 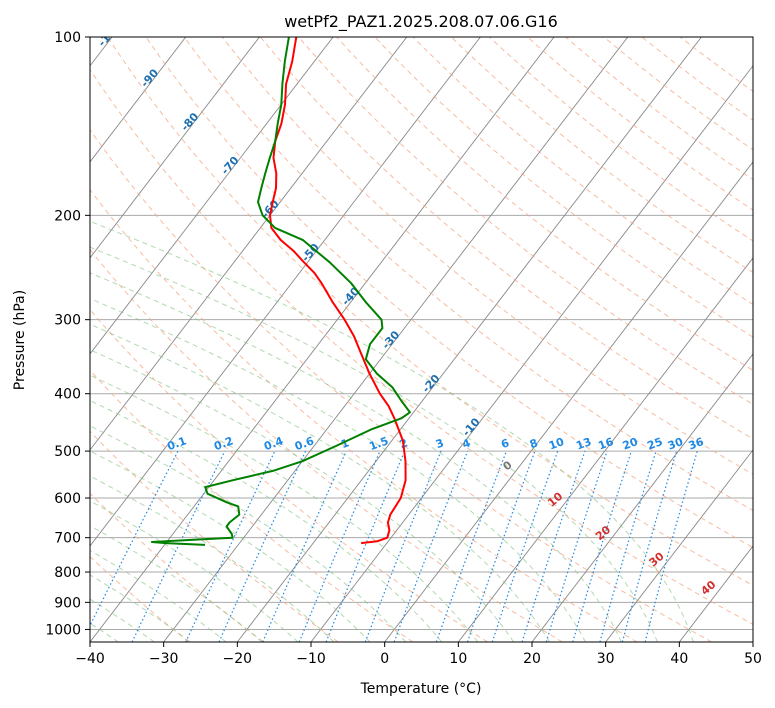 I want to click on mixing-ratio-label: 13, so click(x=583, y=443).